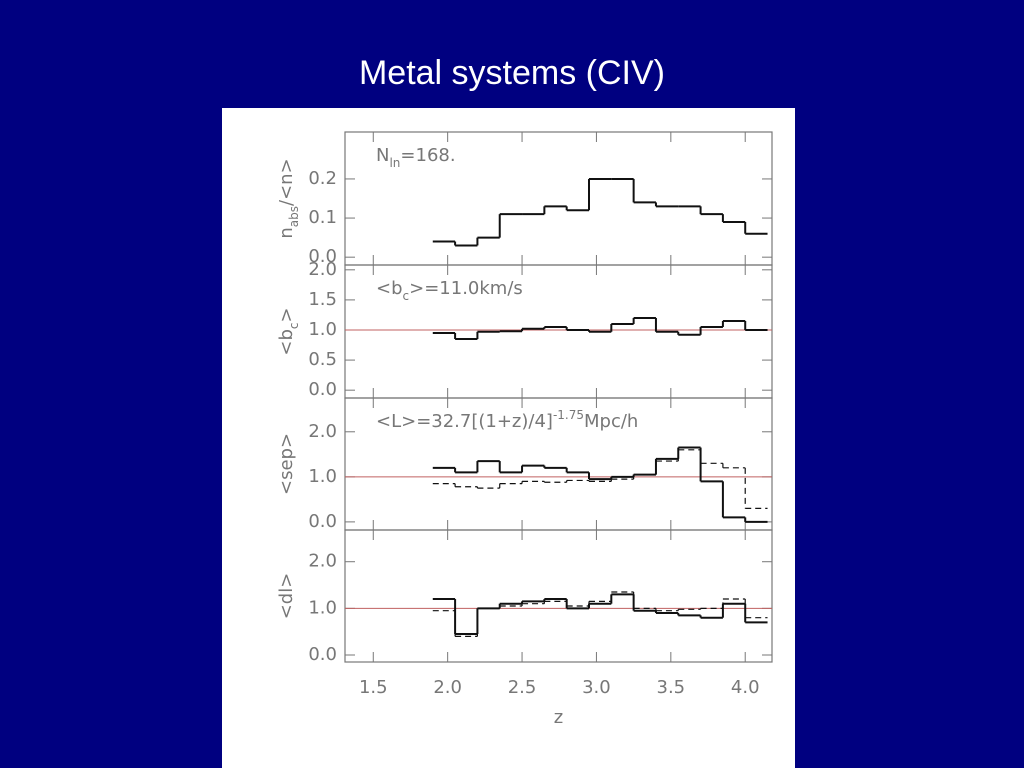 This screenshot has width=1024, height=768. I want to click on panel-frame, so click(558, 596).